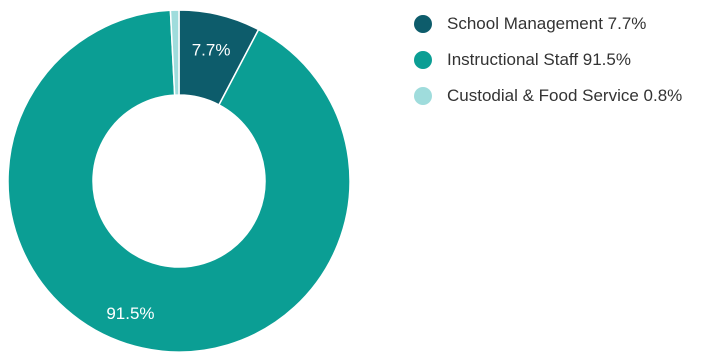 The image size is (715, 353). I want to click on legend-item-instructional-staff: Instructional Staff 91.5%, so click(548, 60).